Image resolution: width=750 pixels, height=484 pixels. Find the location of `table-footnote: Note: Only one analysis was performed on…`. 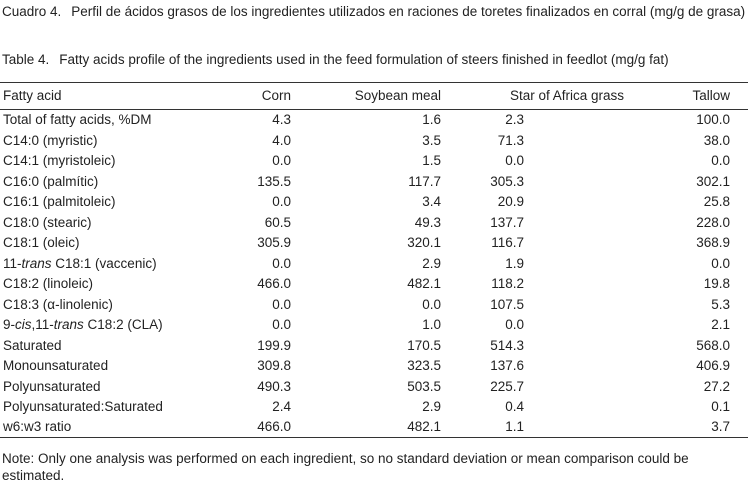

table-footnote: Note: Only one analysis was performed on… is located at coordinates (345, 467).